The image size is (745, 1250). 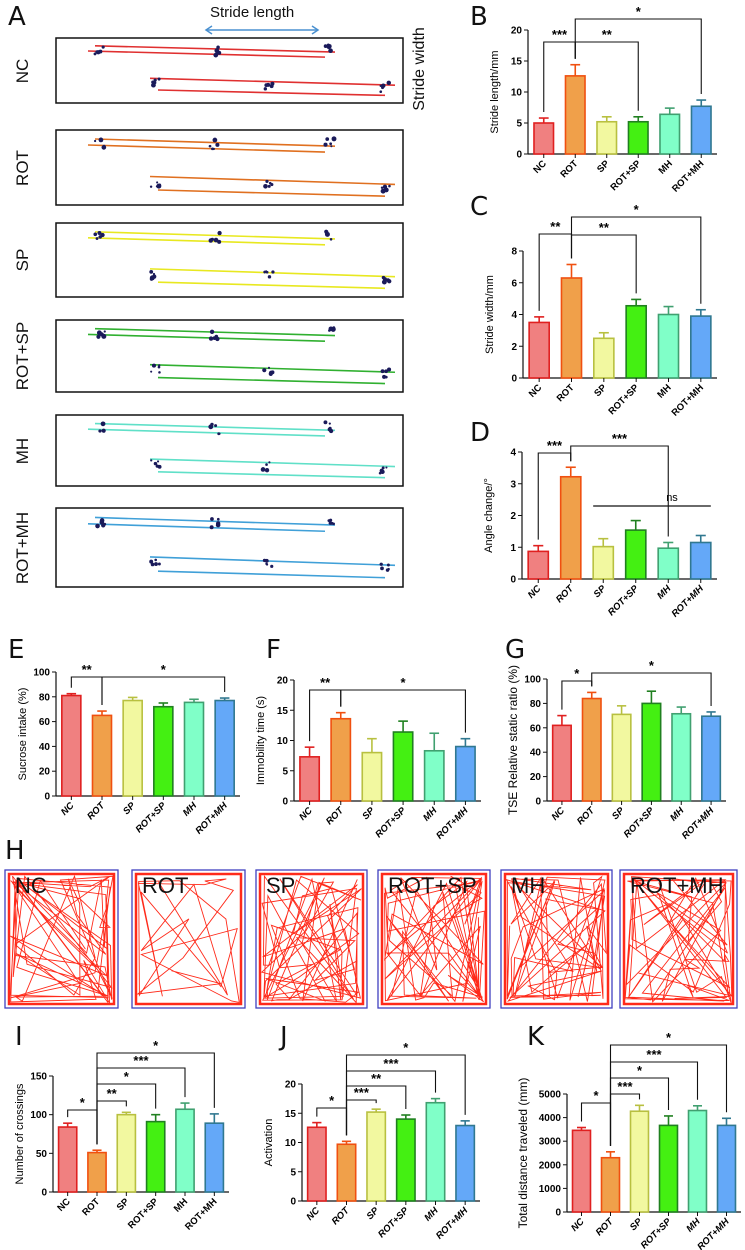 I want to click on y-tick-label: 5000, so click(x=550, y=1095).